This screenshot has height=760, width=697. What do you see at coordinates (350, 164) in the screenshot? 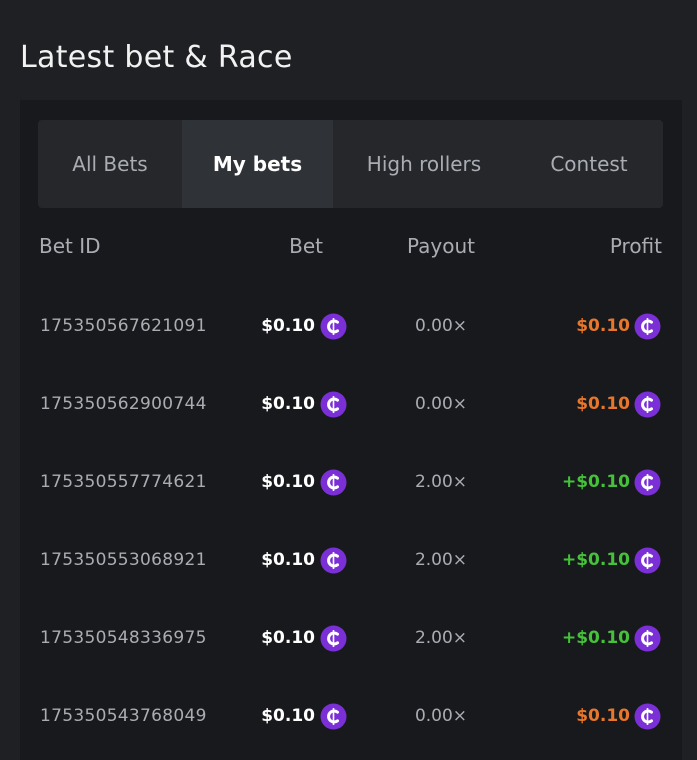
I see `tab-bar: All Bets My bets High rollers Contest` at bounding box center [350, 164].